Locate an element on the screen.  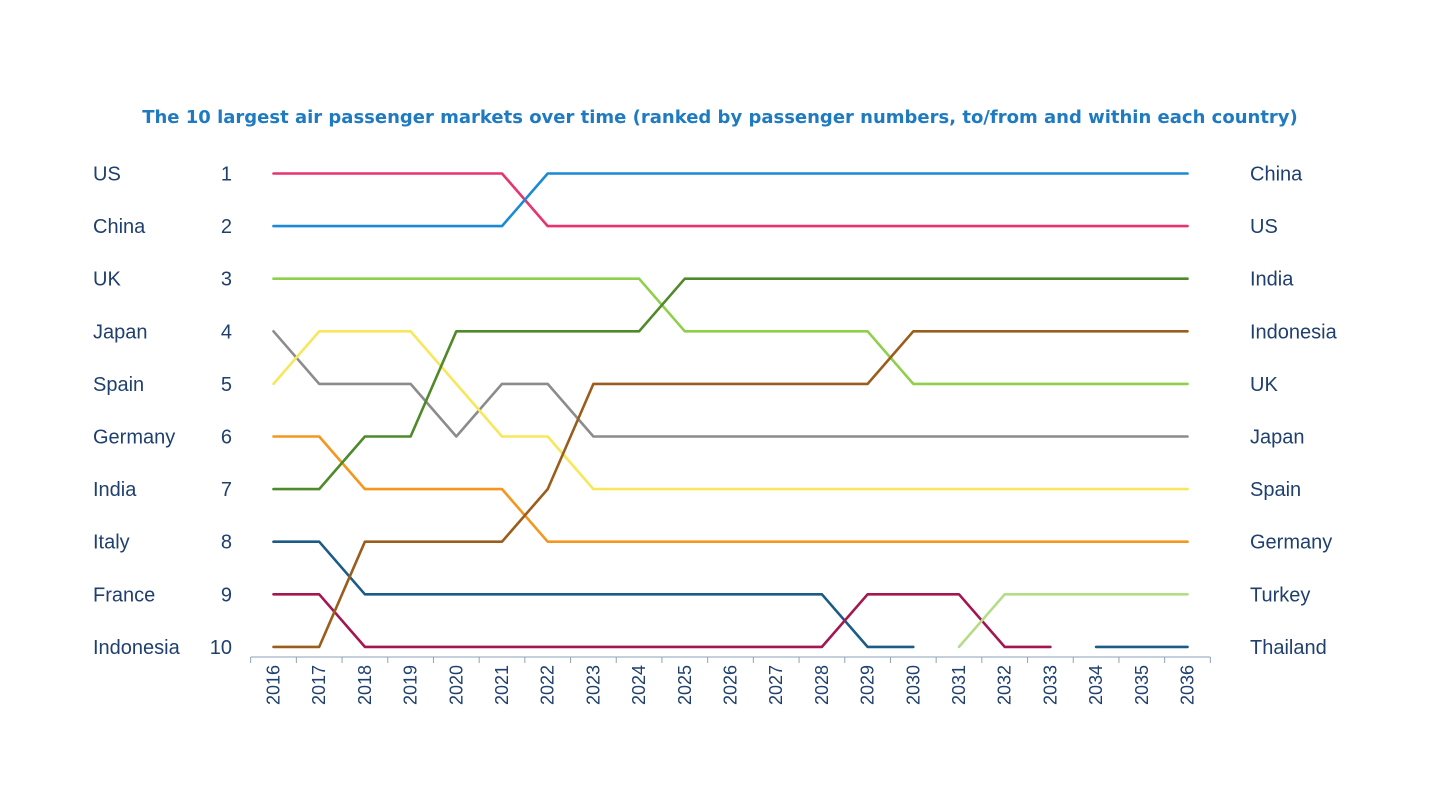
rank-label-9: 9 is located at coordinates (226, 595).